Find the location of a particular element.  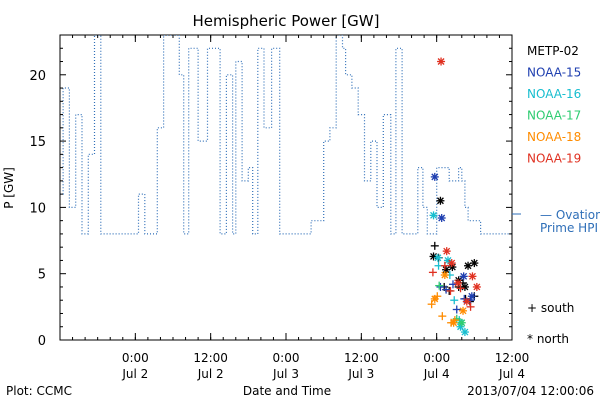

legend-noaa-19: NOAA-19 is located at coordinates (554, 159).